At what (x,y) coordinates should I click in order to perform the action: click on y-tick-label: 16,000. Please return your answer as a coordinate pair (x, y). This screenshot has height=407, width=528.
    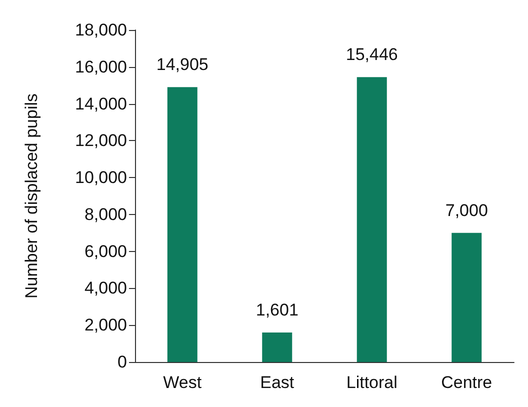
    Looking at the image, I should click on (101, 66).